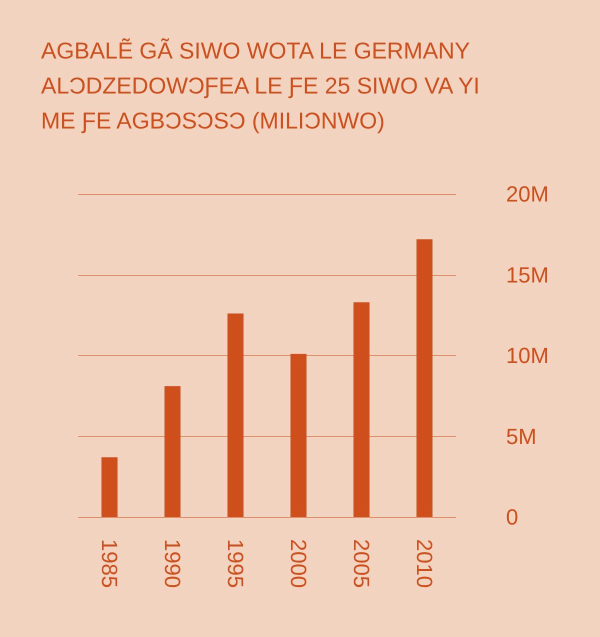  I want to click on chart-title: AGBALẼ GÃ SIWO WOTA LE GERMANY ALƆDZEDOWƆƑEA LE ƑE 25 SIWO VA YI ME ƑE AGBƆSƆSƆ (MILIƆNWO), so click(263, 86).